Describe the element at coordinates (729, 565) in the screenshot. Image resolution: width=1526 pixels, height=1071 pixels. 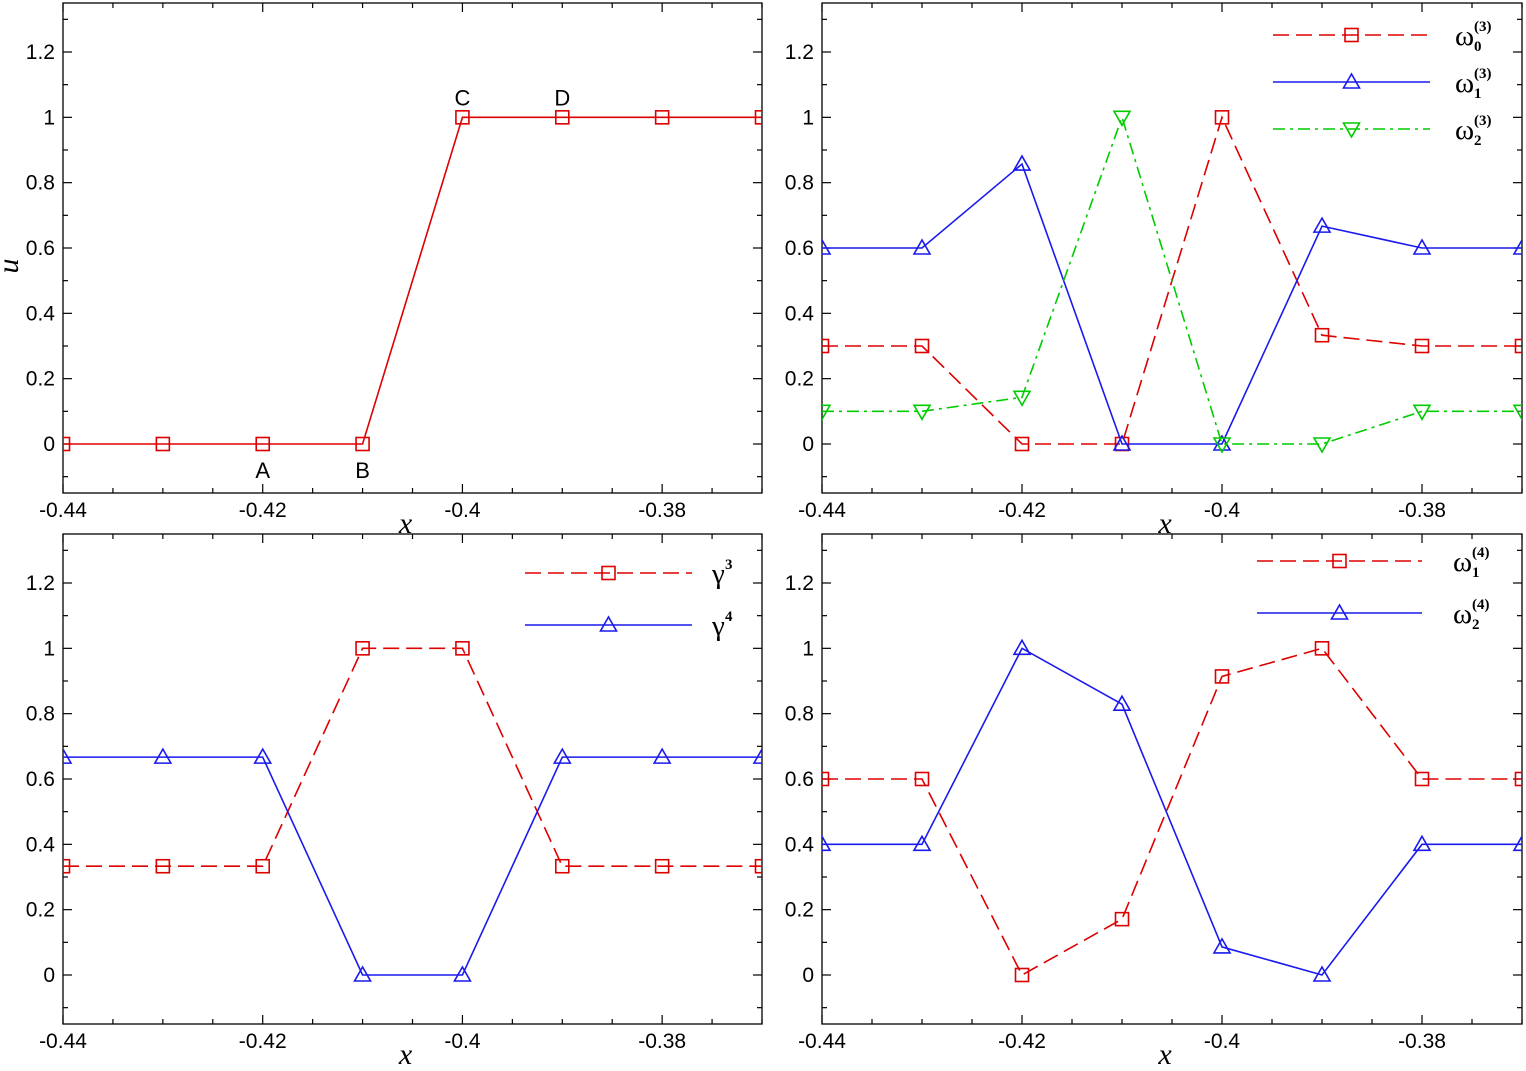
I see `legend-superscript: 3` at that location.